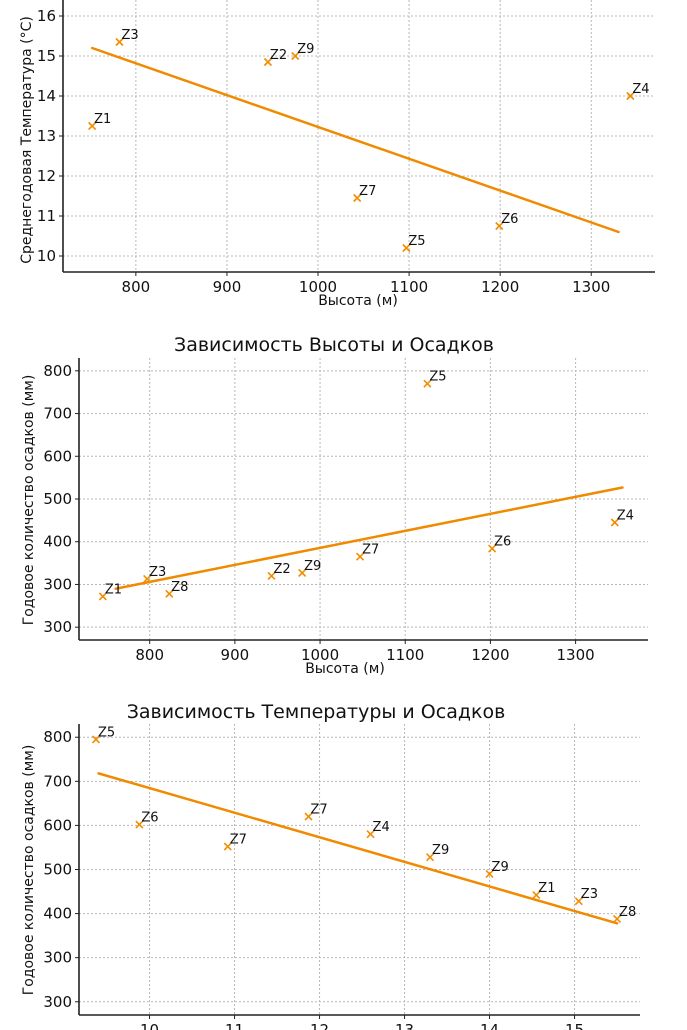  Describe the element at coordinates (234, 1025) in the screenshot. I see `x-tick-label: 11` at that location.